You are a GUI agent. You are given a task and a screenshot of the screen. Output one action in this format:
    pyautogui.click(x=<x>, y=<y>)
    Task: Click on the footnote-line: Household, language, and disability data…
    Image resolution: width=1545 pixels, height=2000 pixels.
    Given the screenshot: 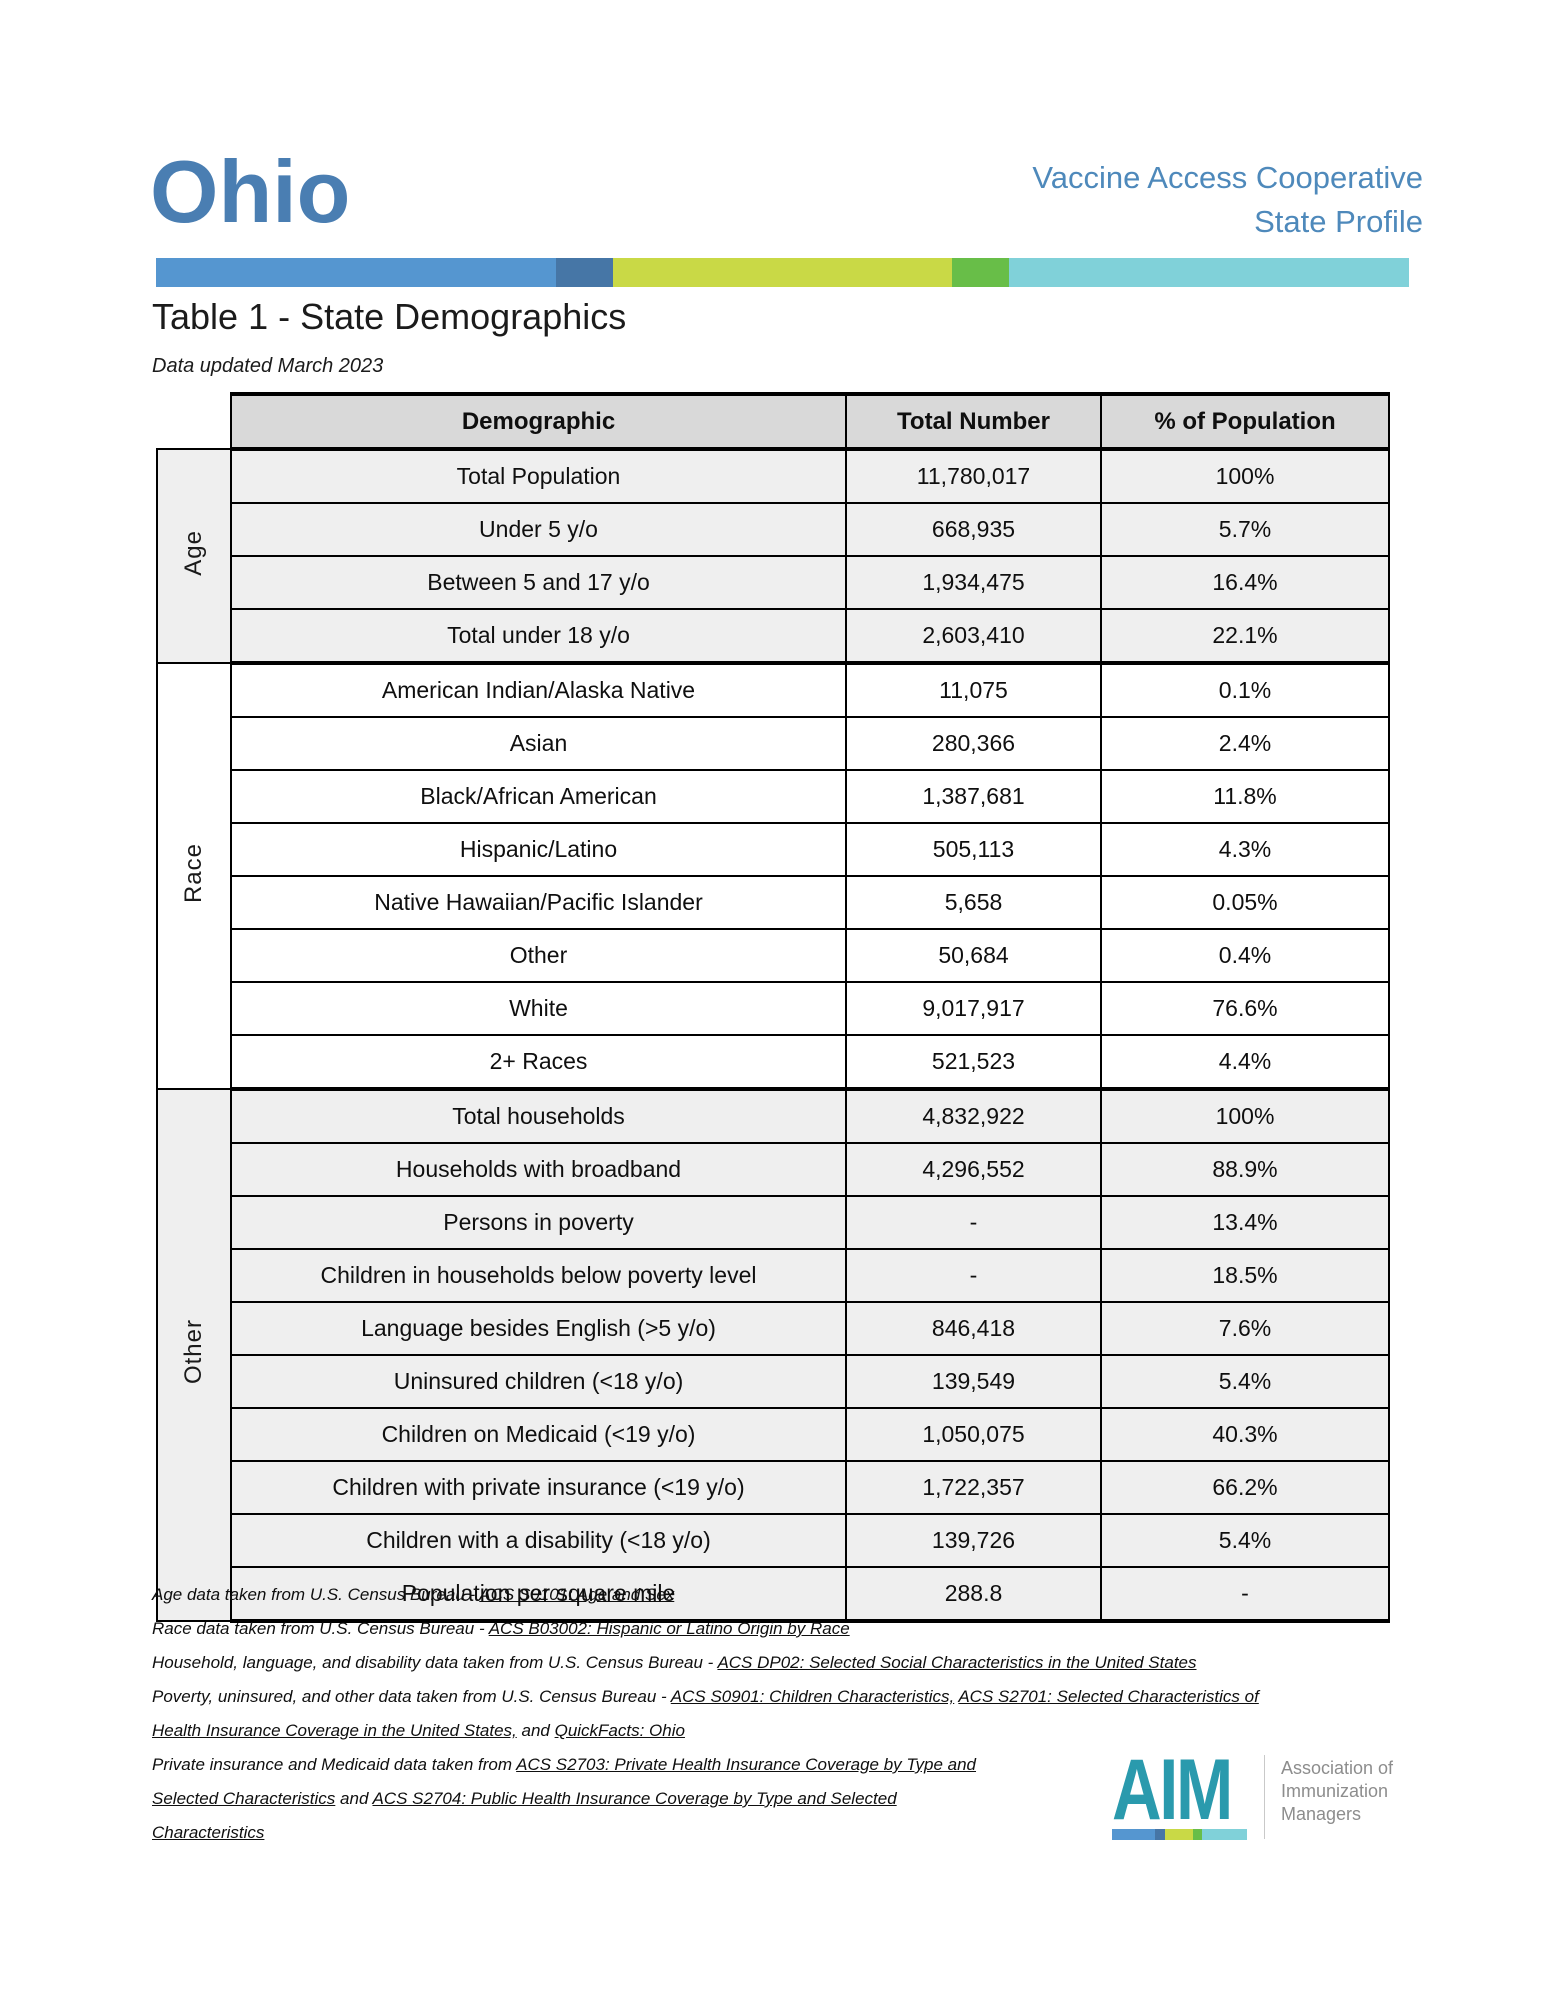 What is the action you would take?
    pyautogui.click(x=705, y=1663)
    